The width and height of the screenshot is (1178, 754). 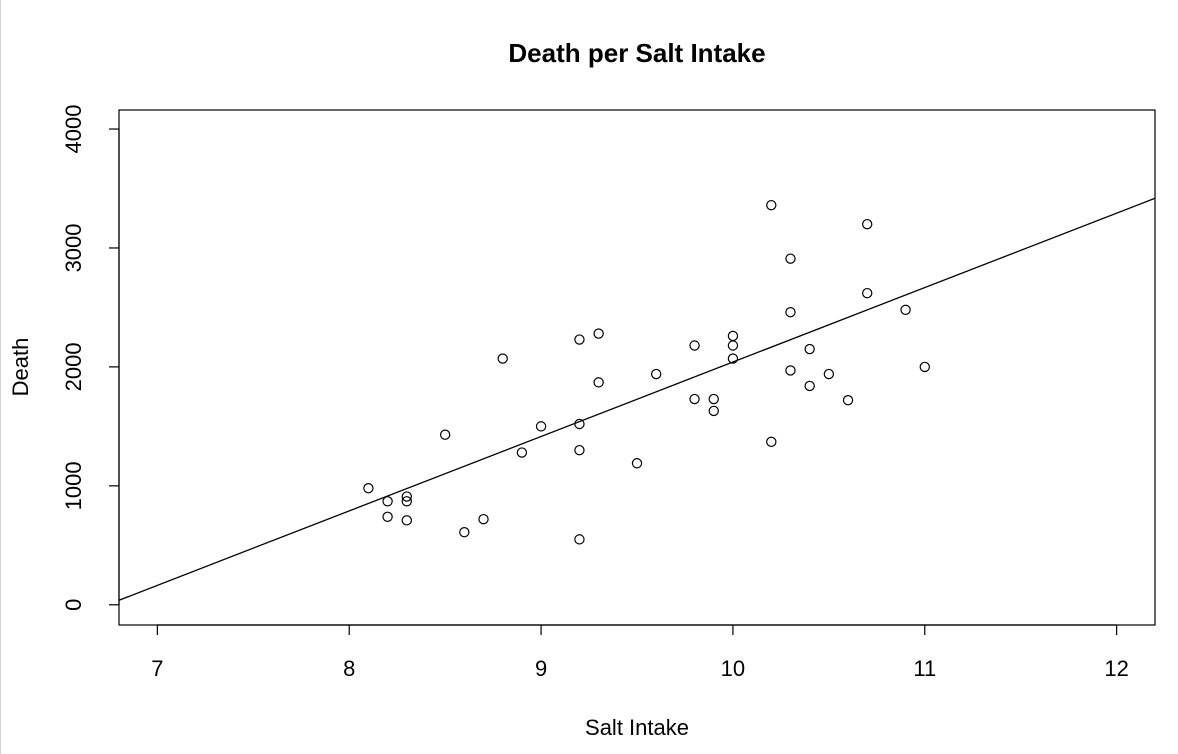 I want to click on x-tick-label: 12, so click(x=1116, y=668).